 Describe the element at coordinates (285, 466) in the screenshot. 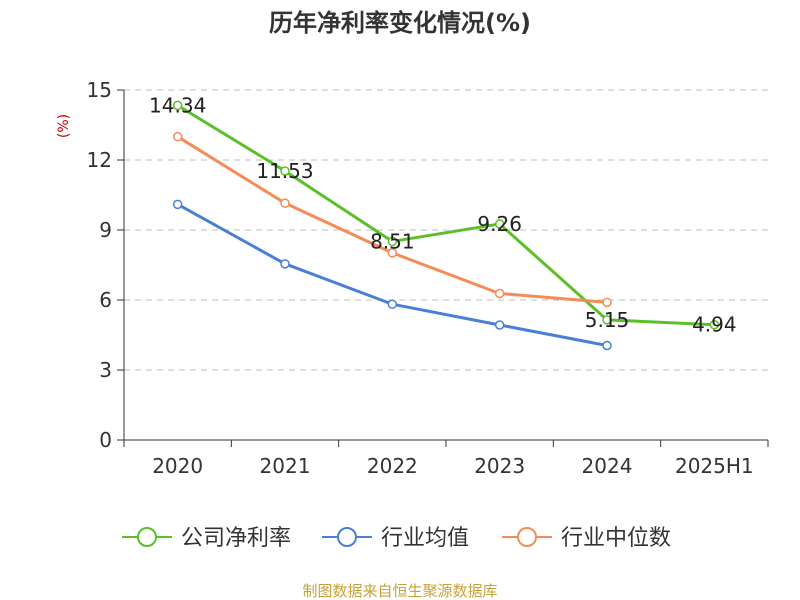

I see `x-tick-label: 2021` at that location.